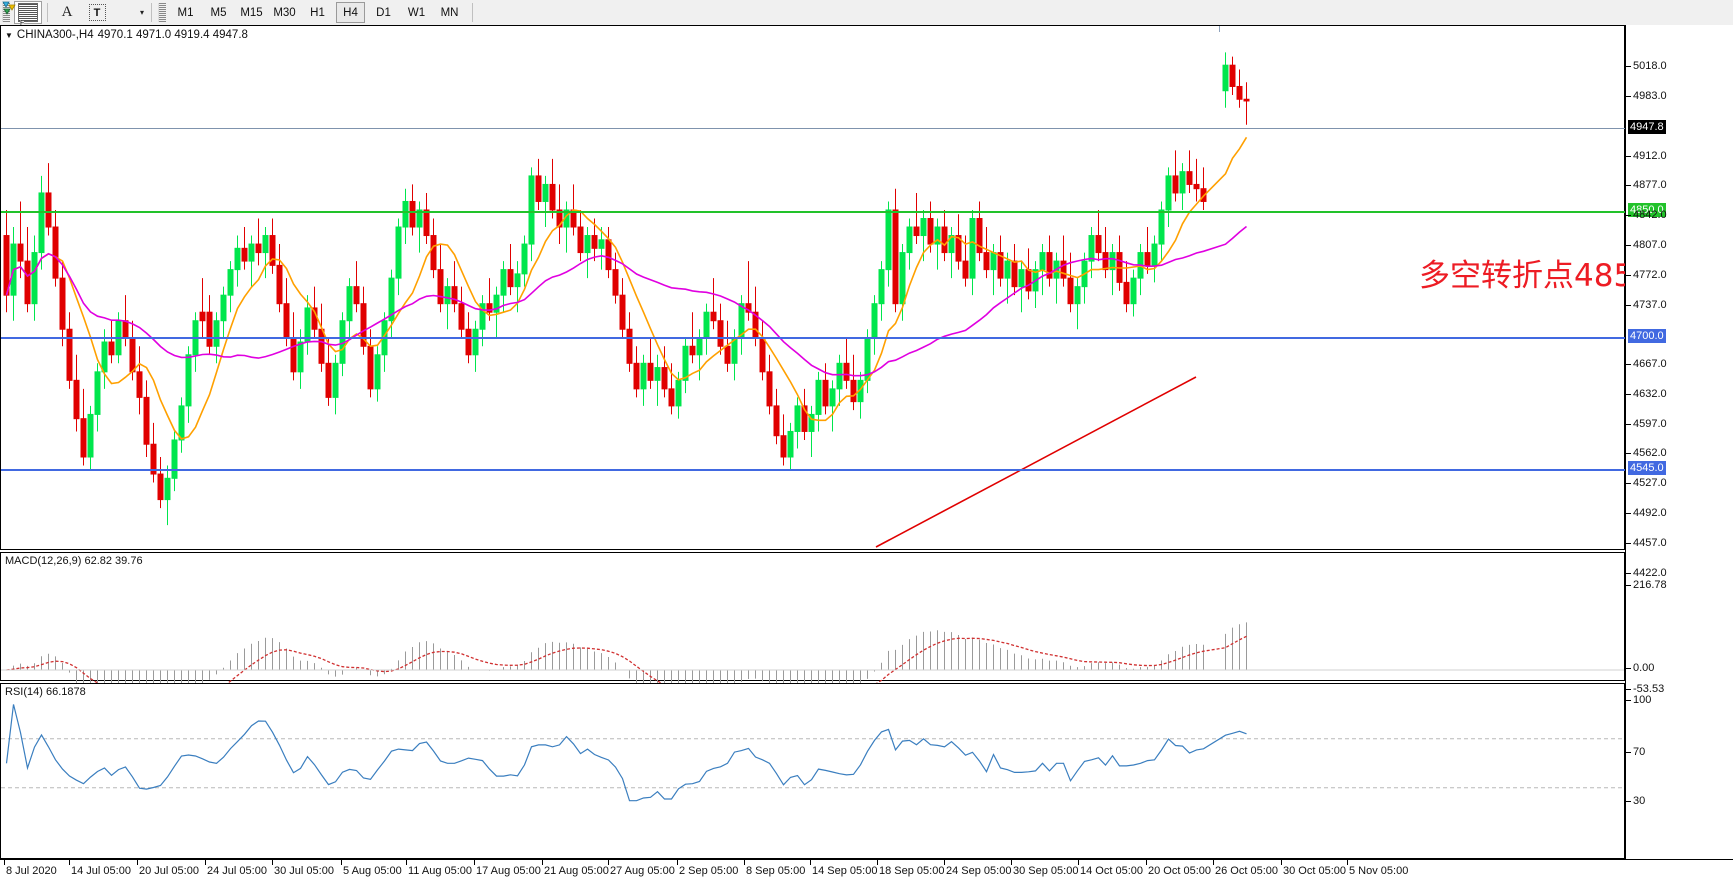 Image resolution: width=1733 pixels, height=895 pixels. What do you see at coordinates (1638, 700) in the screenshot?
I see `rsi-tick-100: 100` at bounding box center [1638, 700].